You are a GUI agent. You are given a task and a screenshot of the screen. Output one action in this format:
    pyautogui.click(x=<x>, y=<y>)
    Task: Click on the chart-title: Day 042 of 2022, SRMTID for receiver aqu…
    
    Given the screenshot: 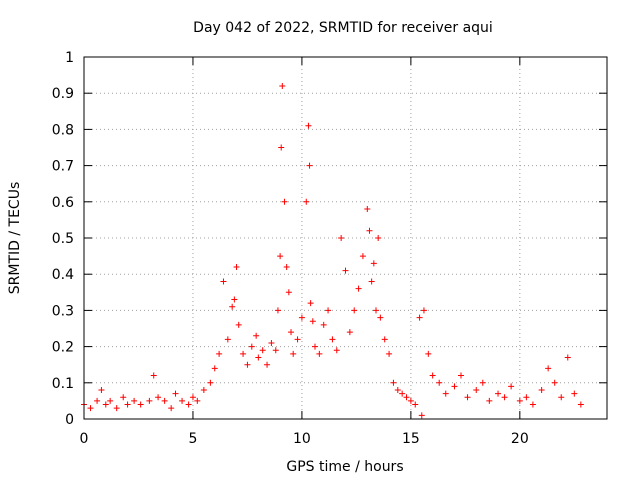 What is the action you would take?
    pyautogui.click(x=343, y=28)
    